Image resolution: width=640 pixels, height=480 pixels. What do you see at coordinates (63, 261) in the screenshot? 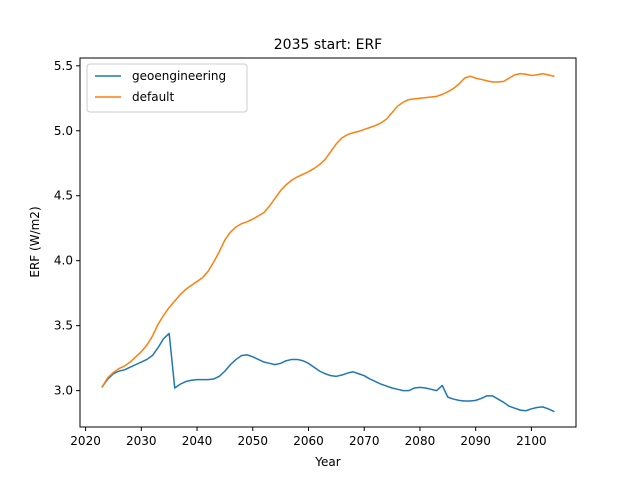
I see `y-tick-label: 4.0` at bounding box center [63, 261].